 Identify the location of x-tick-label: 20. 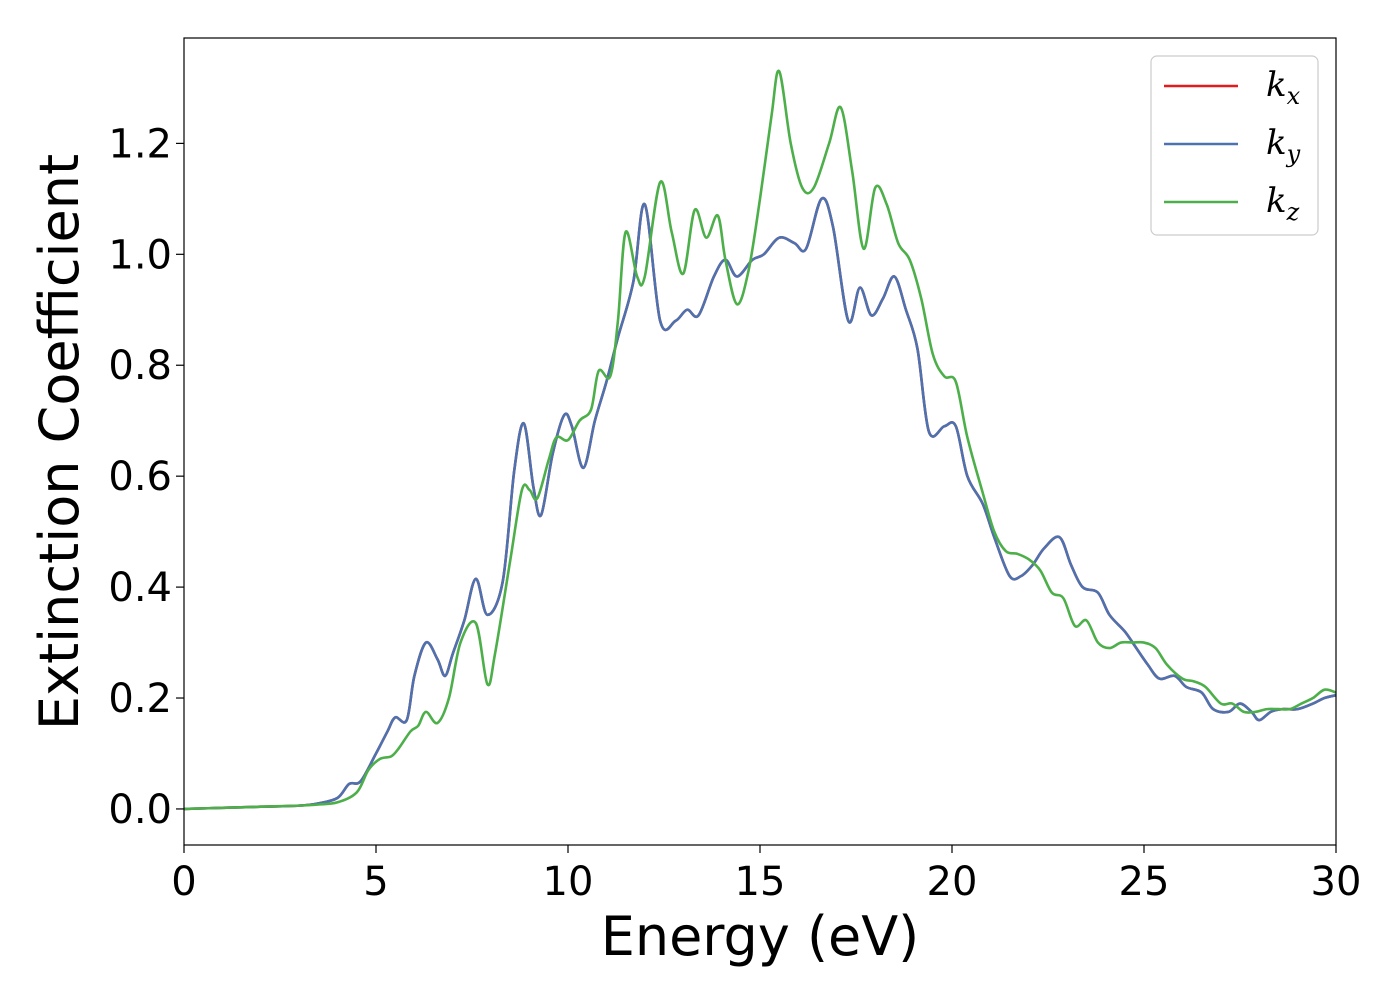
(952, 882).